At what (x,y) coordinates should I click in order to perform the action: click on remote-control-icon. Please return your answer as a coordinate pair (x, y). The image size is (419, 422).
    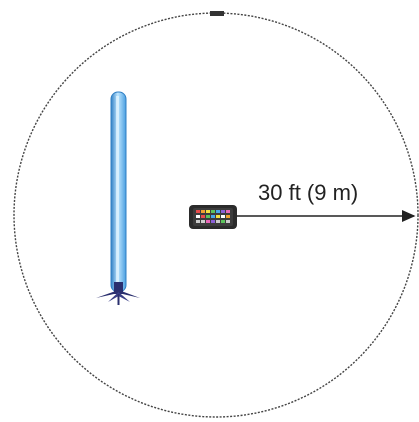
    Looking at the image, I should click on (213, 217).